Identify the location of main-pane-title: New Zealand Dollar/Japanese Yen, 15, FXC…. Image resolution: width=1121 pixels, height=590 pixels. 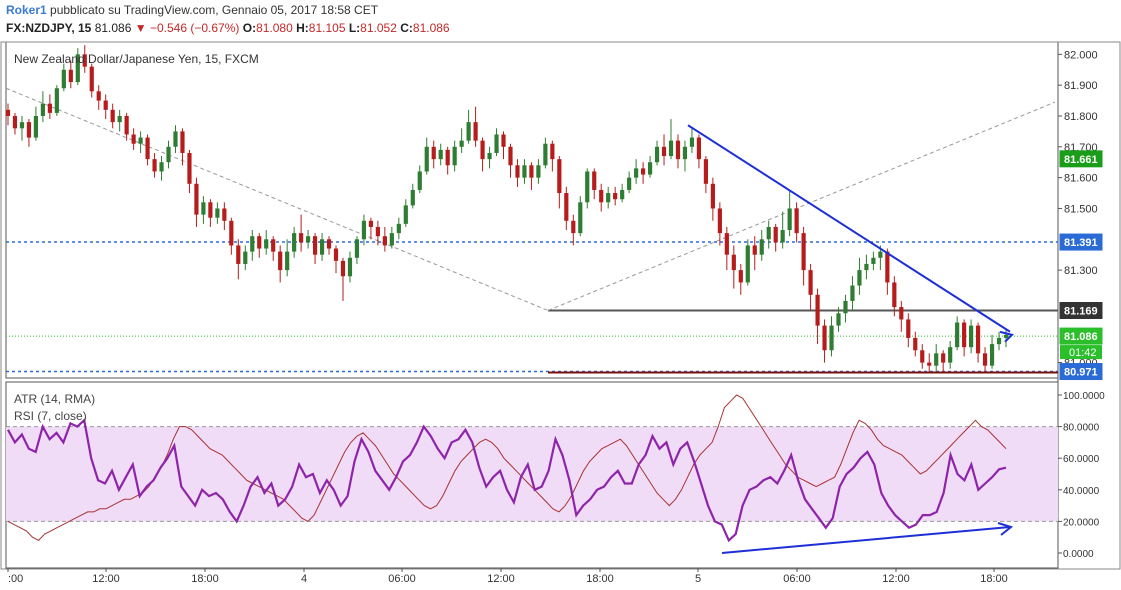
(136, 59).